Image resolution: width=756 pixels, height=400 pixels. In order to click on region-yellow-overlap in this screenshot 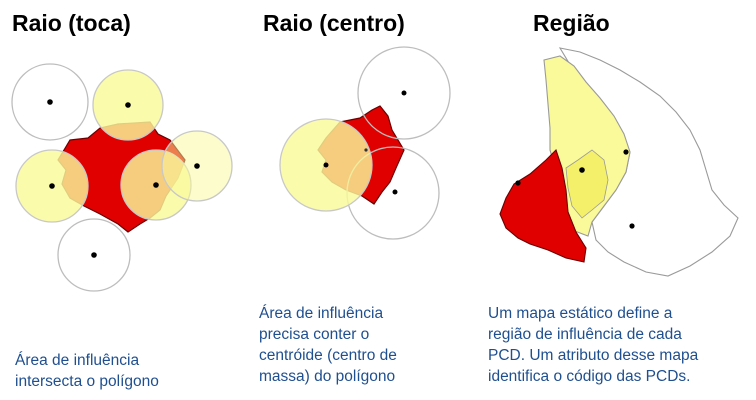, I will do `click(587, 184)`.